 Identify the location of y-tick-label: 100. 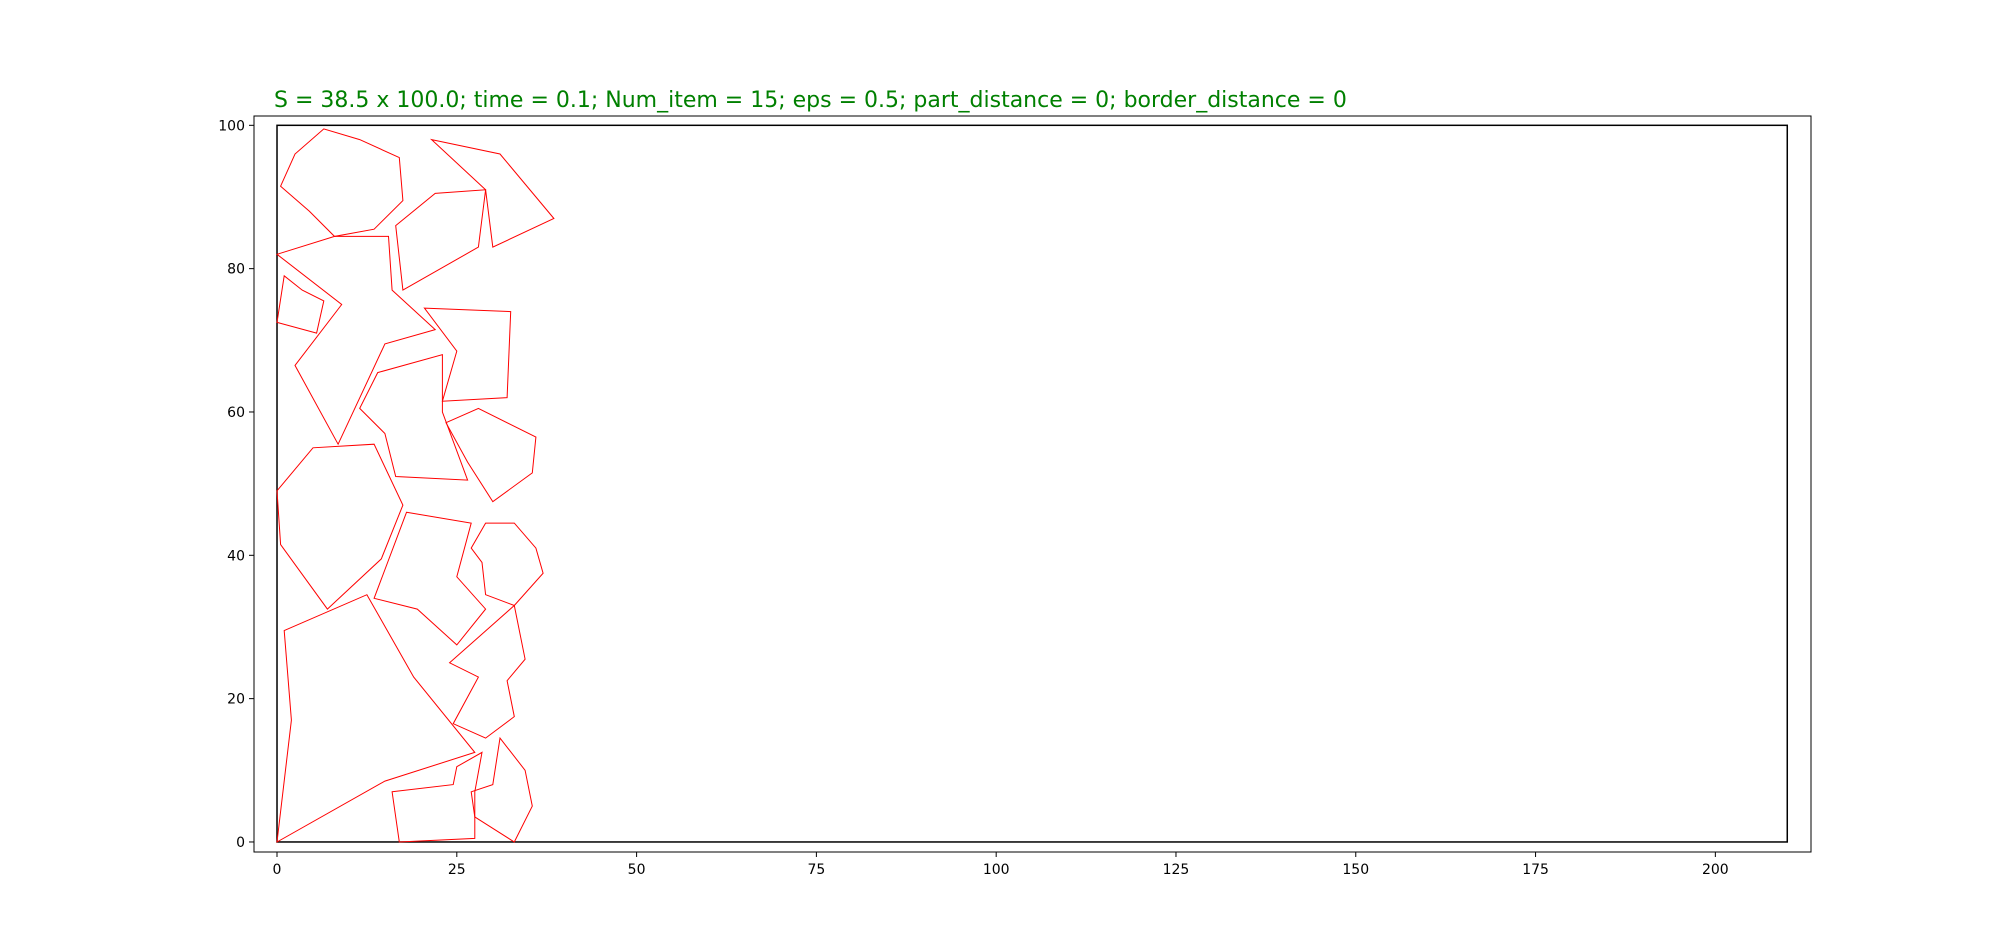
(231, 126).